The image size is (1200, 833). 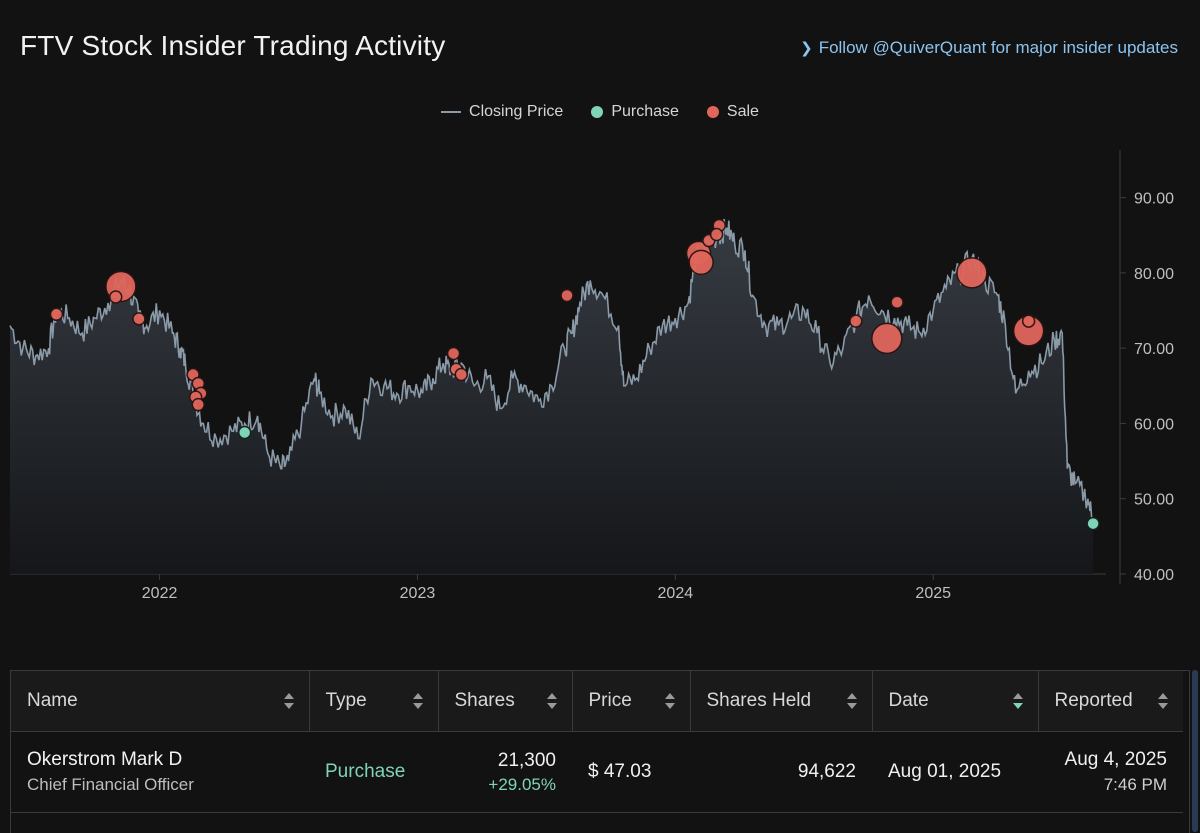 I want to click on col-header-type: Type, so click(x=374, y=701).